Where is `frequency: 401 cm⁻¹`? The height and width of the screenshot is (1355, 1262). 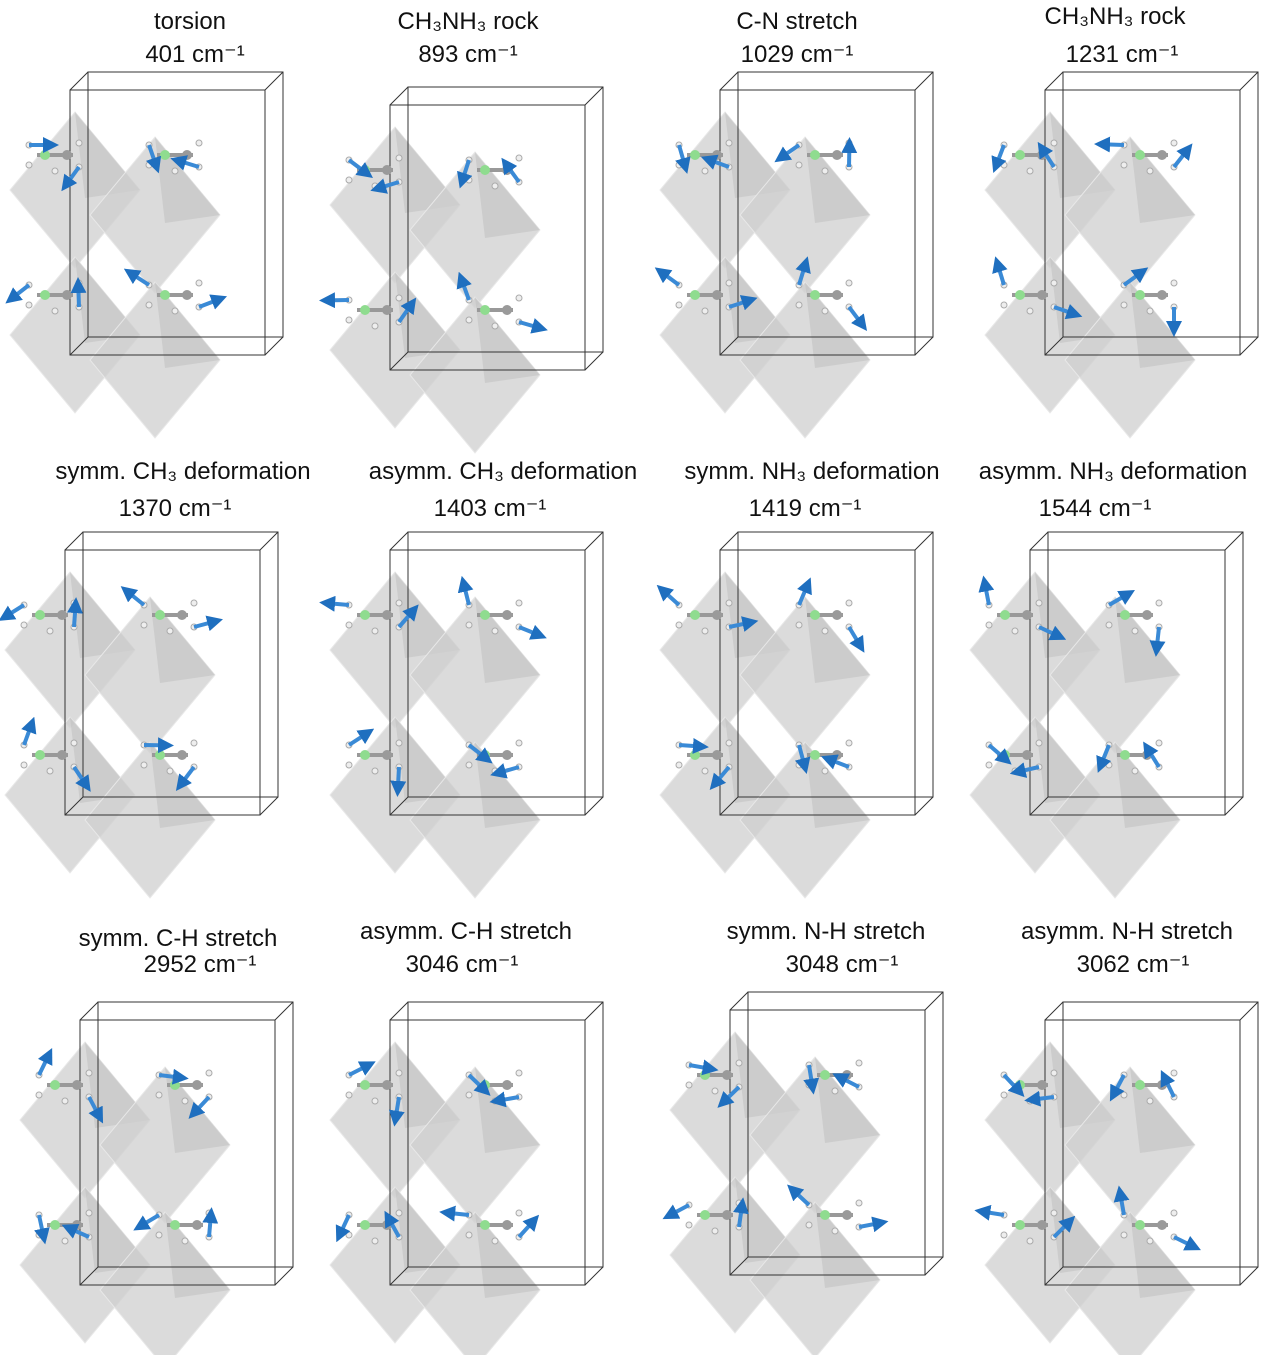
frequency: 401 cm⁻¹ is located at coordinates (194, 54).